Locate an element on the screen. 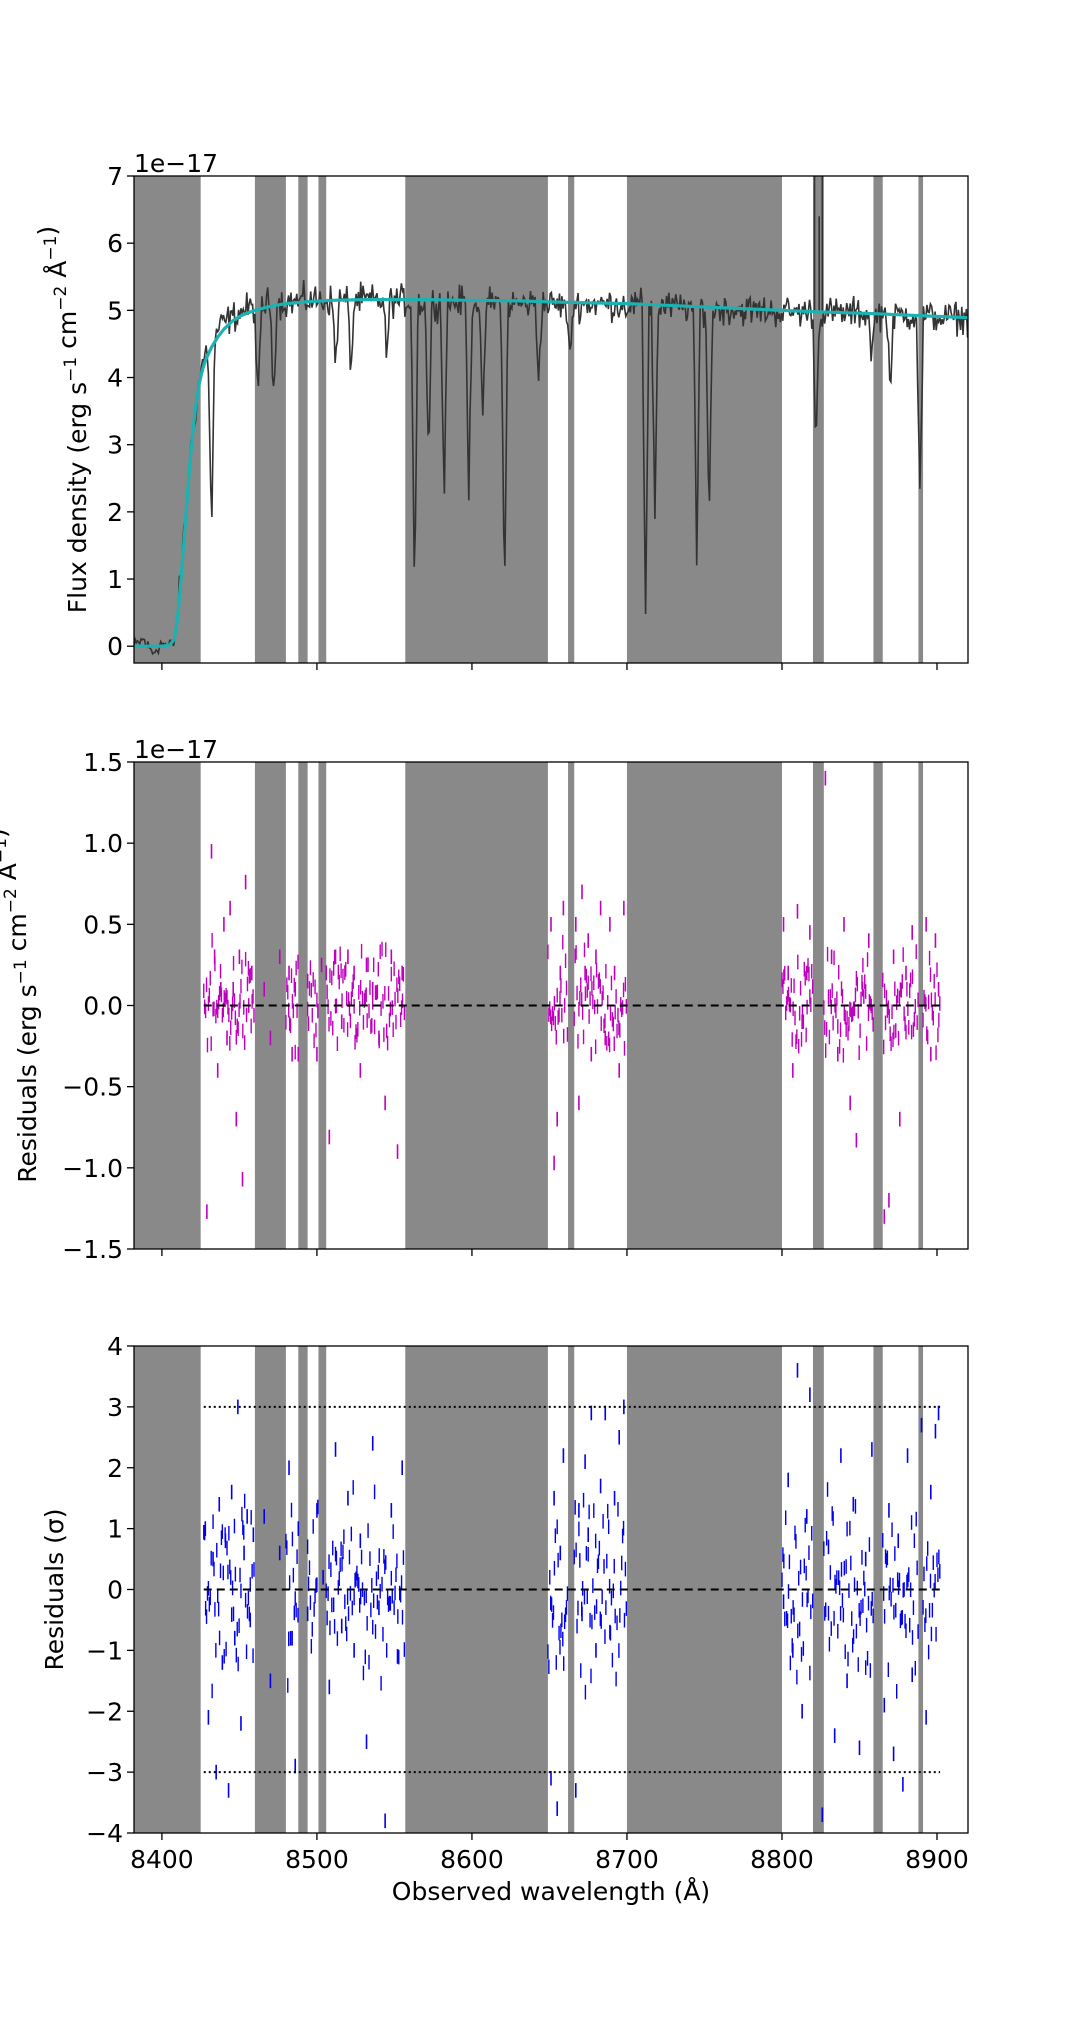  y-tick-label: 7 is located at coordinates (115, 176).